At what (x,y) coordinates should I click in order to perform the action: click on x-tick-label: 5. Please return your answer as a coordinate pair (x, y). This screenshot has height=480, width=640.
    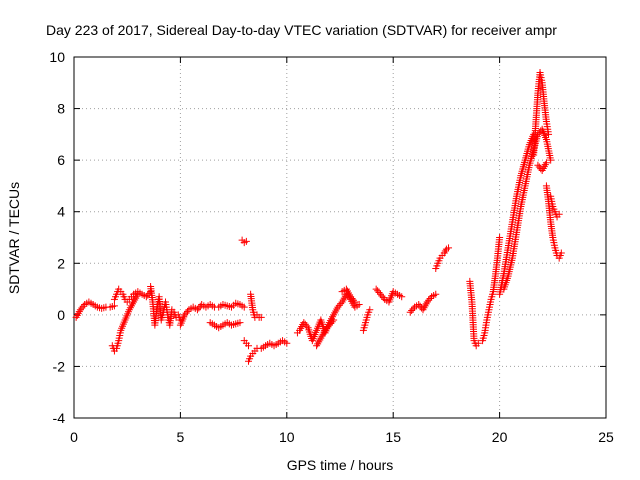
    Looking at the image, I should click on (181, 437).